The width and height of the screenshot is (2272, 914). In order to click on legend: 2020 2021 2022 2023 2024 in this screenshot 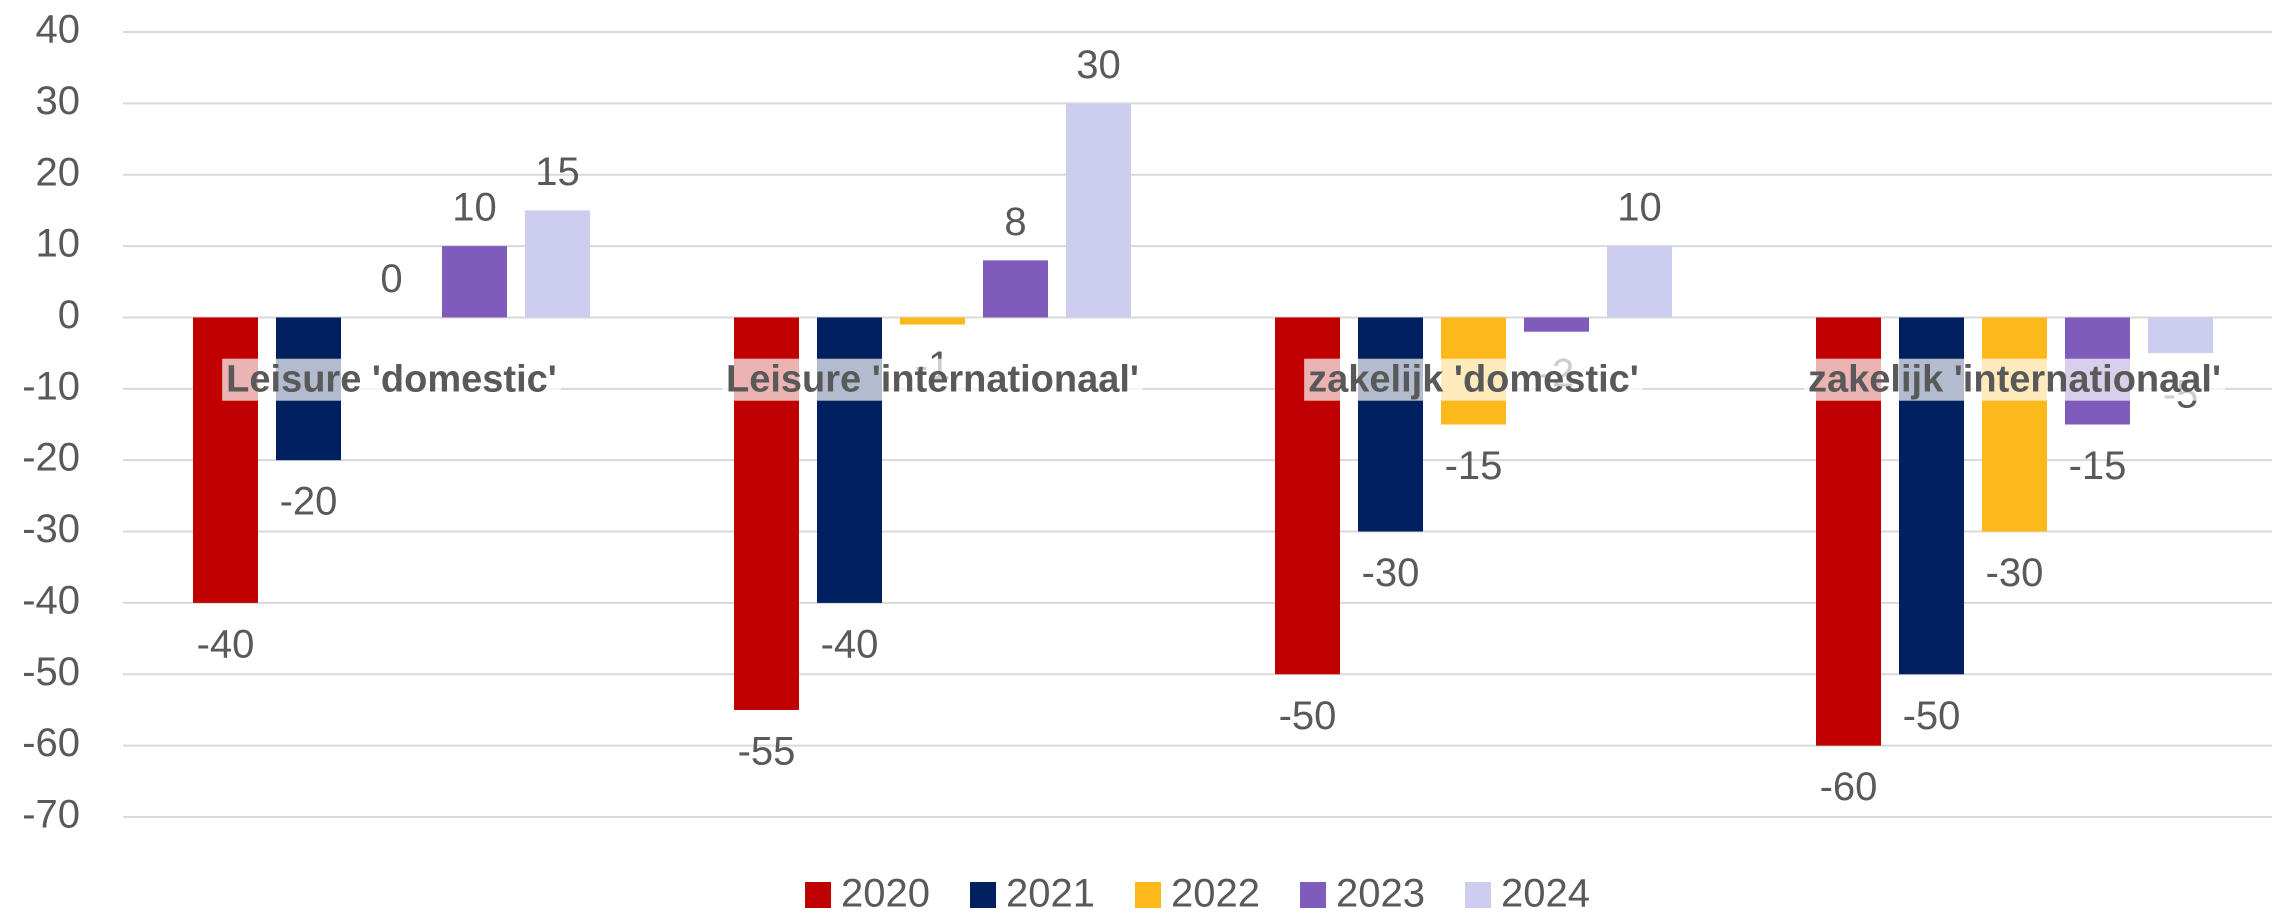, I will do `click(1197, 893)`.